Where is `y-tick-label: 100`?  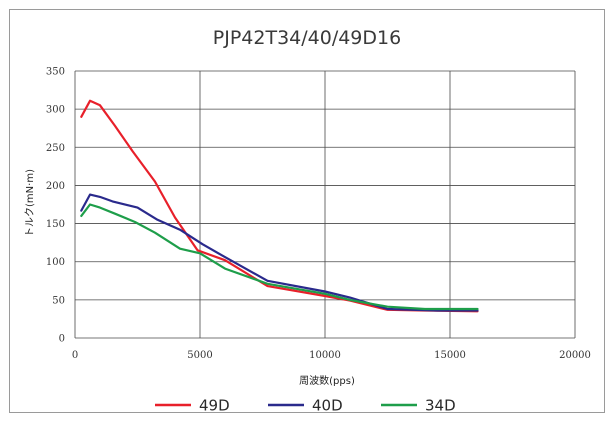 y-tick-label: 100 is located at coordinates (55, 262).